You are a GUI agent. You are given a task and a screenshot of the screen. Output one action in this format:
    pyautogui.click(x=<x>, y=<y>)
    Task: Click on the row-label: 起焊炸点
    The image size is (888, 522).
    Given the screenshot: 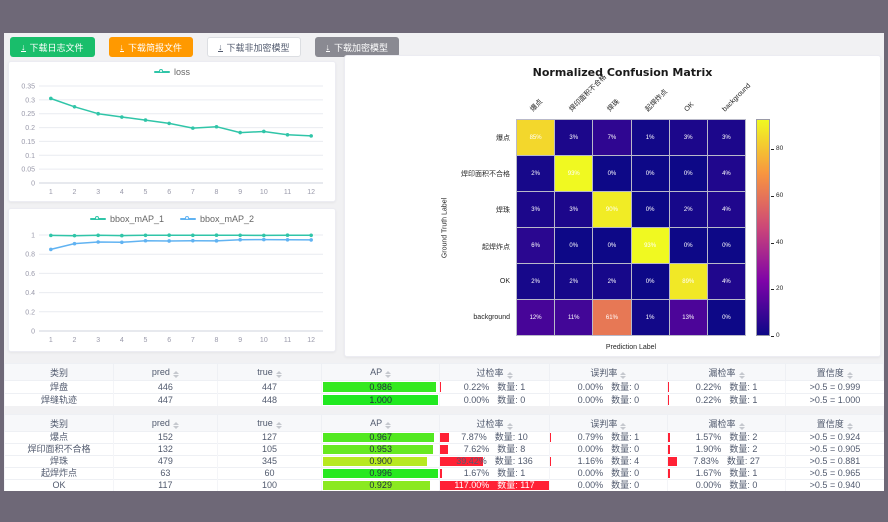 What is the action you would take?
    pyautogui.click(x=496, y=247)
    